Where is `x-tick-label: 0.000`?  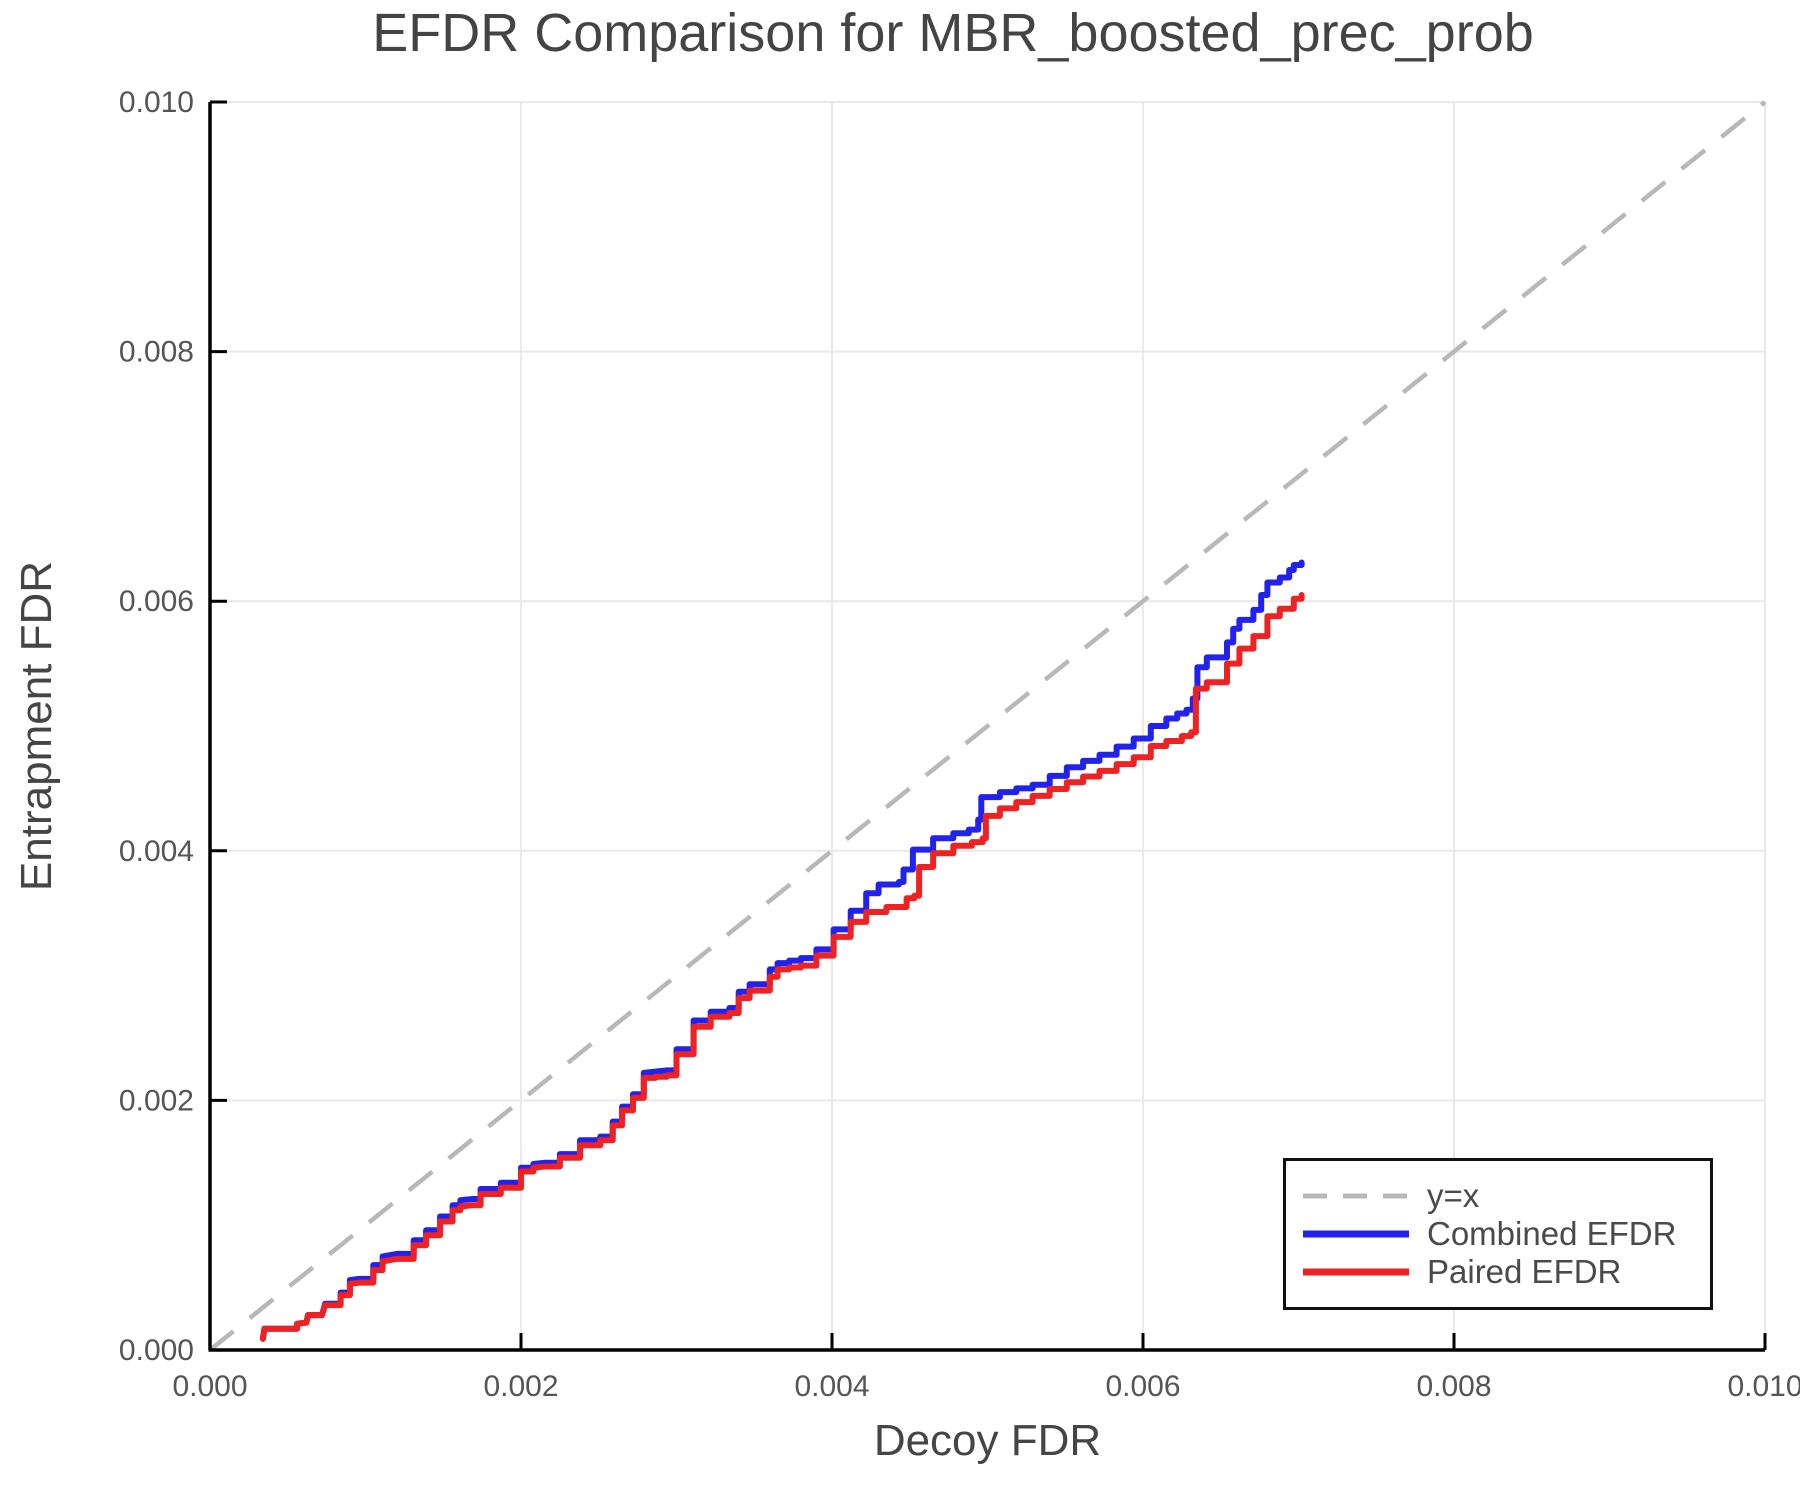
x-tick-label: 0.000 is located at coordinates (209, 1386).